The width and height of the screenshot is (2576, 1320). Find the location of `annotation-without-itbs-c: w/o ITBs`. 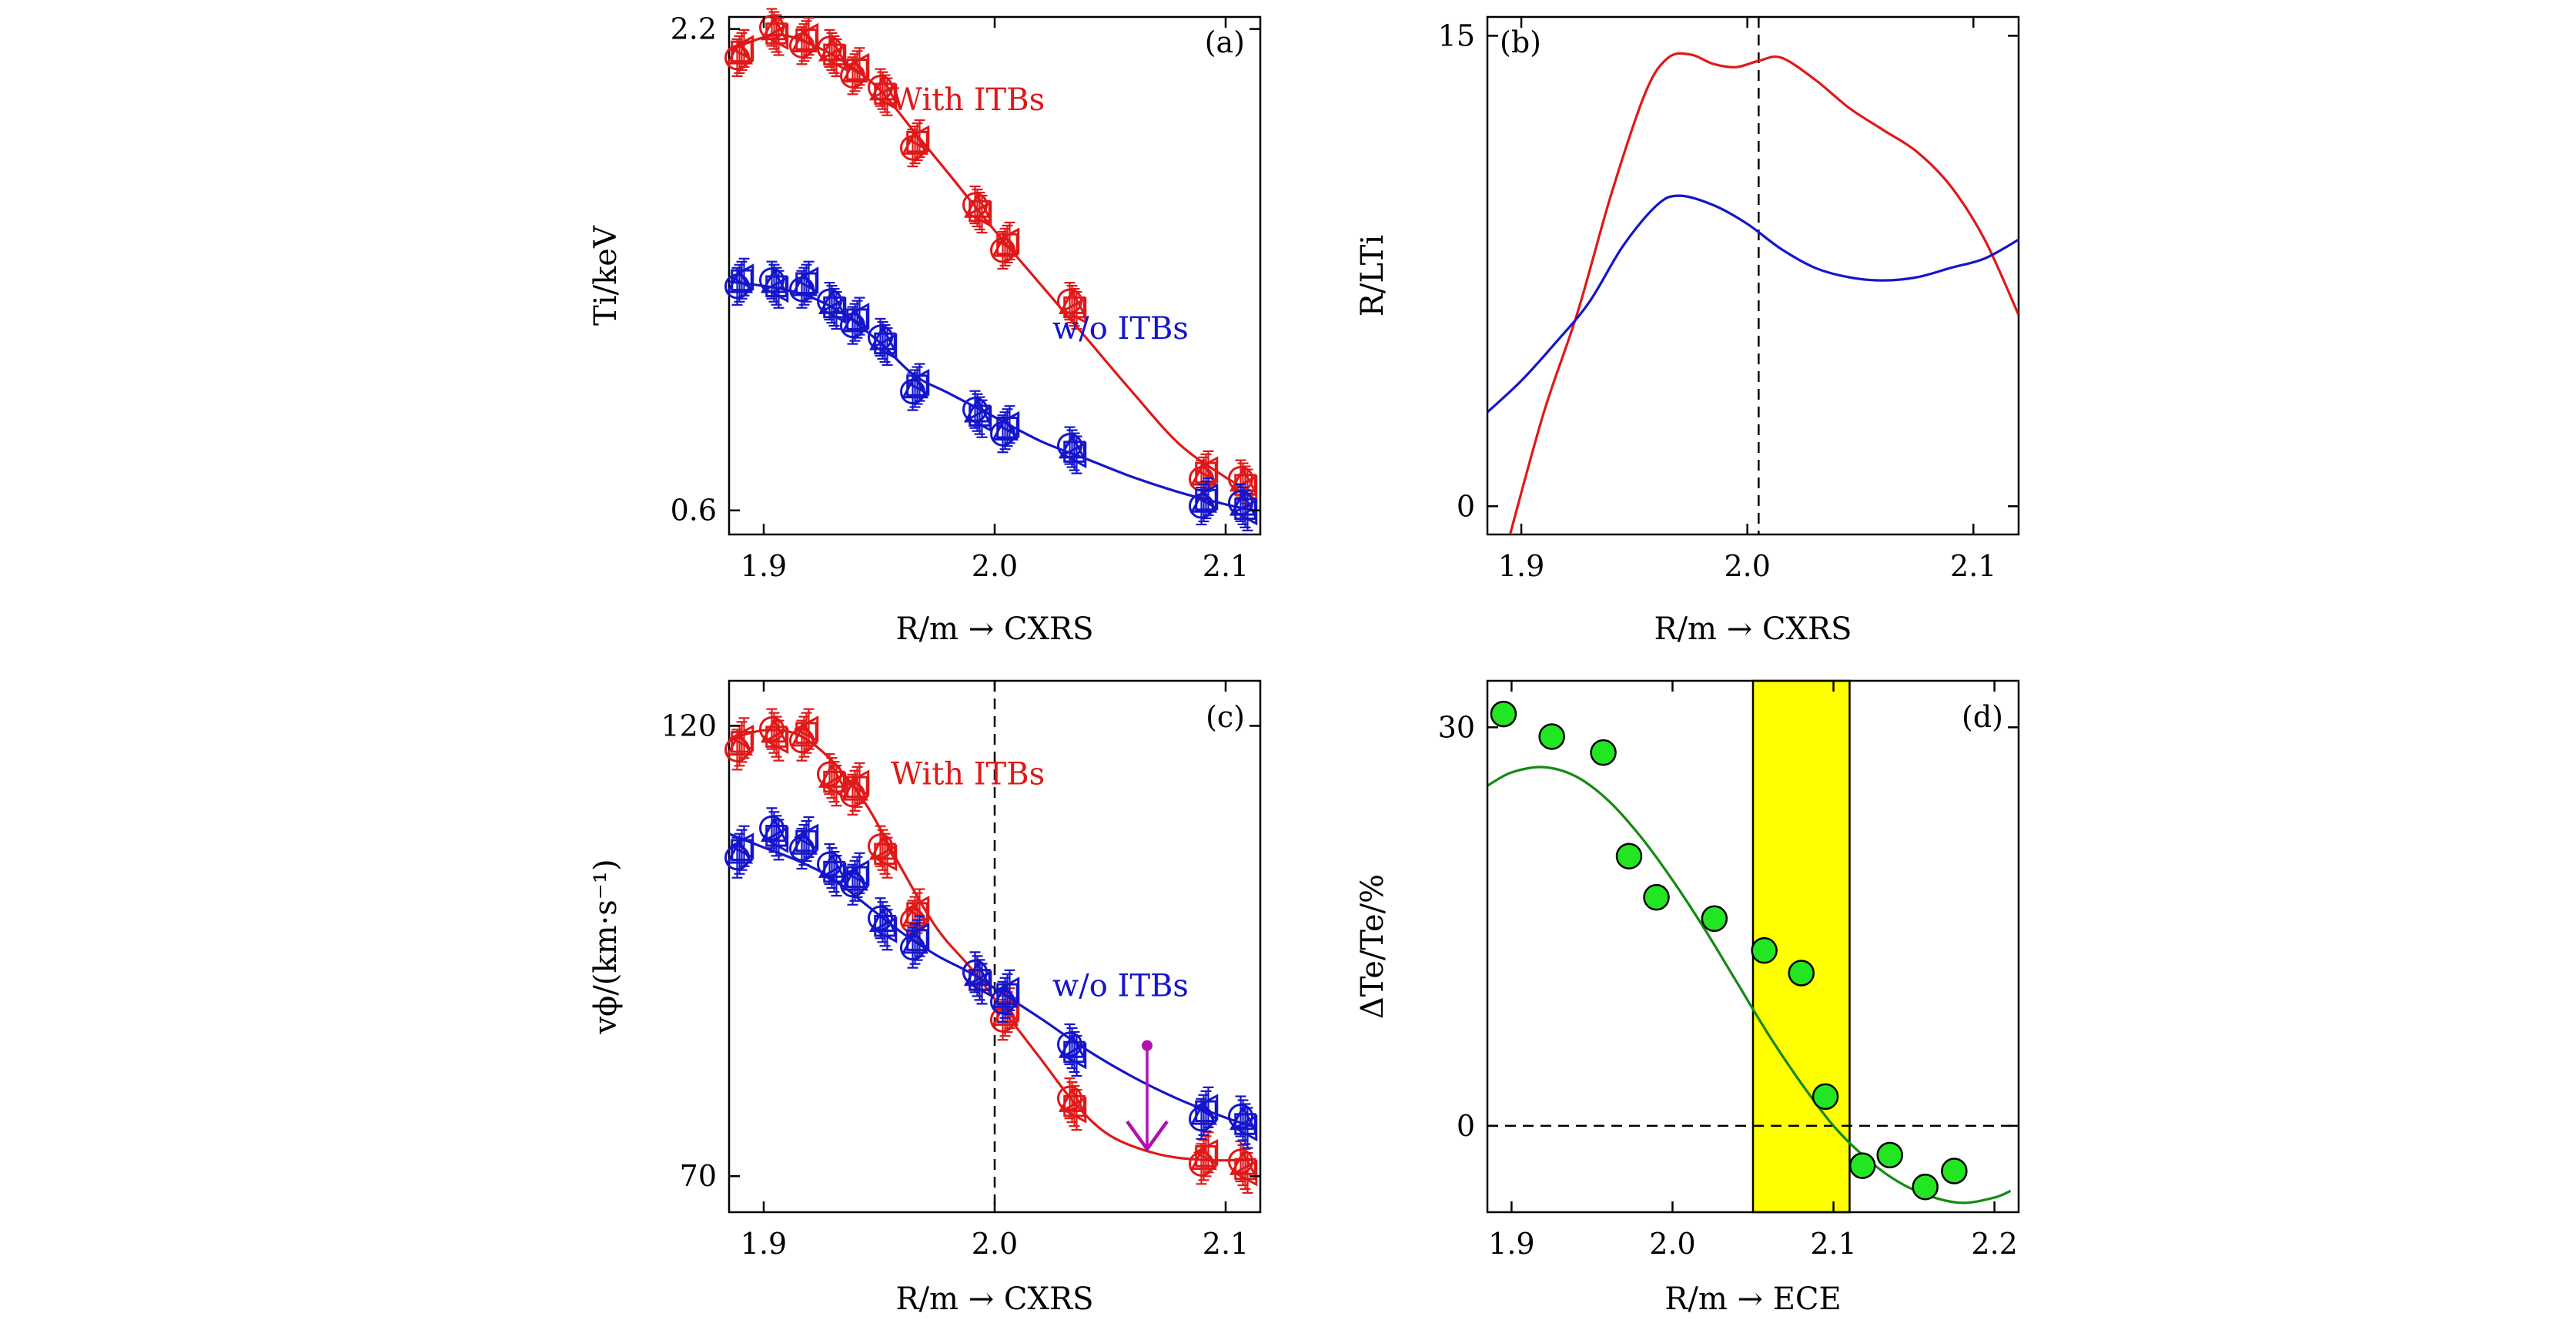

annotation-without-itbs-c: w/o ITBs is located at coordinates (1121, 986).